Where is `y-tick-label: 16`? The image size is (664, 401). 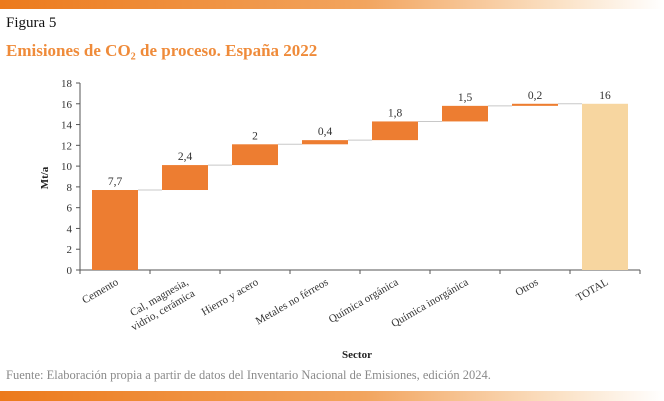
y-tick-label: 16 is located at coordinates (67, 105).